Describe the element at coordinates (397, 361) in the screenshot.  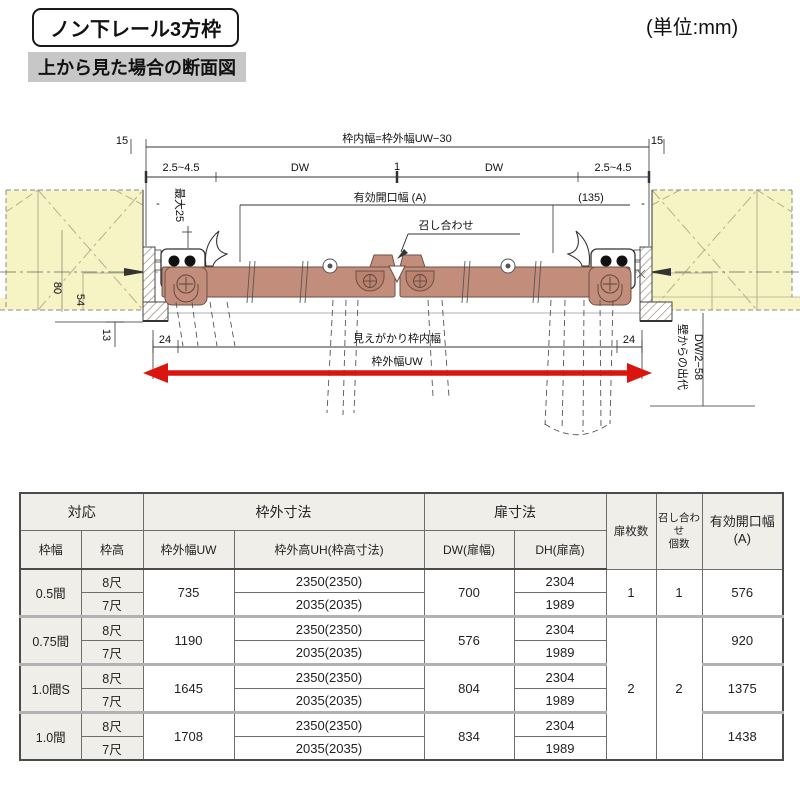
I see `dim-frame-outer-width: 枠外幅UW` at that location.